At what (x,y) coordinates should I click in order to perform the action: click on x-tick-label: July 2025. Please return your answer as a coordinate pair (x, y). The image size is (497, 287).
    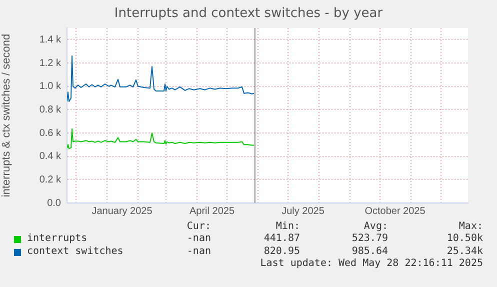
    Looking at the image, I should click on (303, 211).